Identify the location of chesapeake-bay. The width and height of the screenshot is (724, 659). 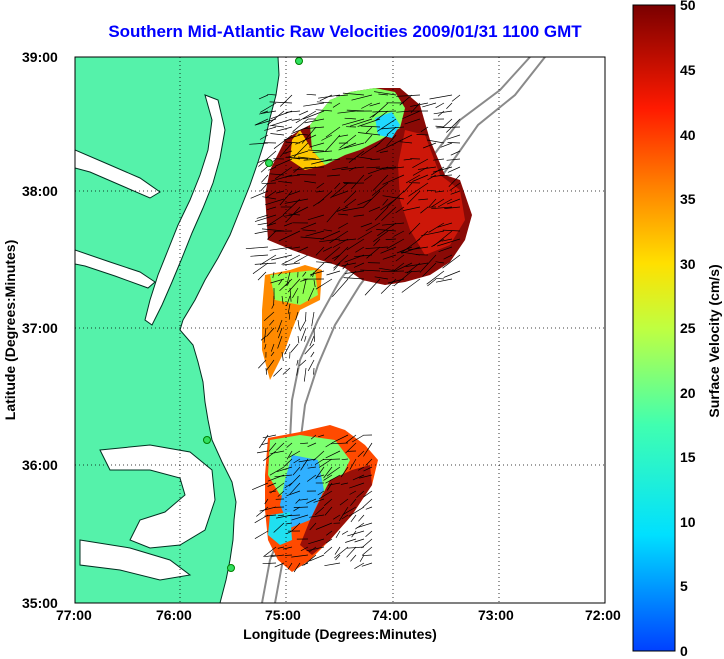
(185, 210).